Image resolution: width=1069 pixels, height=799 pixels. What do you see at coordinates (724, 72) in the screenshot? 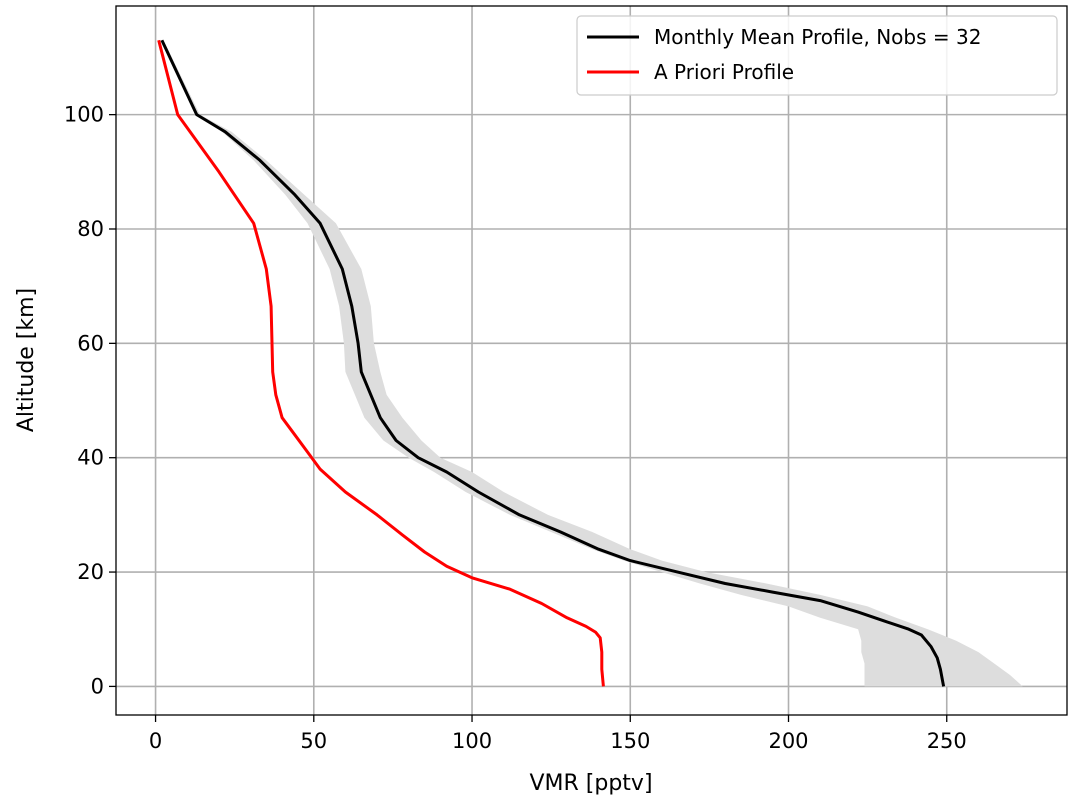
I see `legend-label-a-priori: A Priori Profile` at bounding box center [724, 72].